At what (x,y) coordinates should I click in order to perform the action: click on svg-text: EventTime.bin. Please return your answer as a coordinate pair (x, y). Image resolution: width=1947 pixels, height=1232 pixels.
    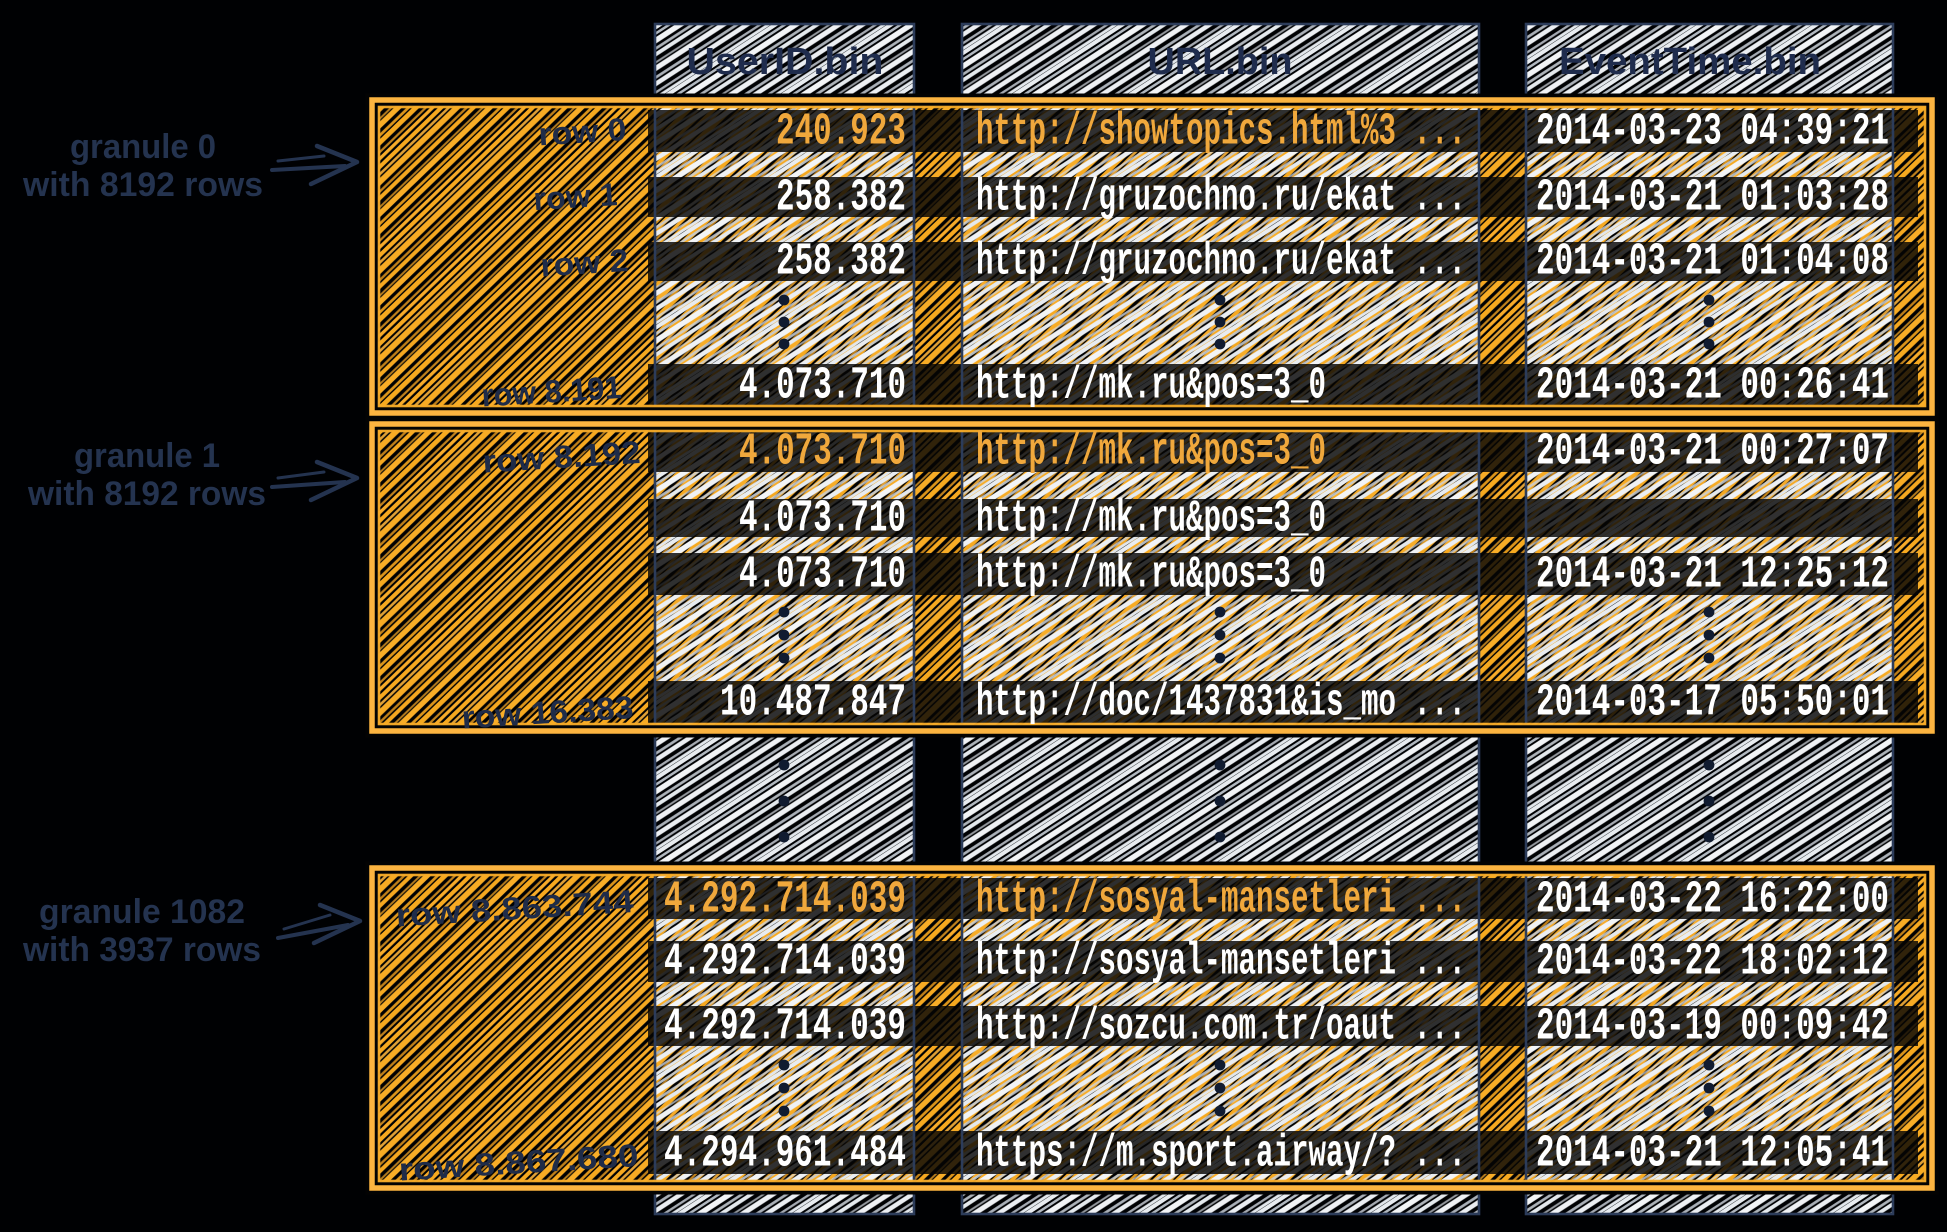
    Looking at the image, I should click on (1690, 62).